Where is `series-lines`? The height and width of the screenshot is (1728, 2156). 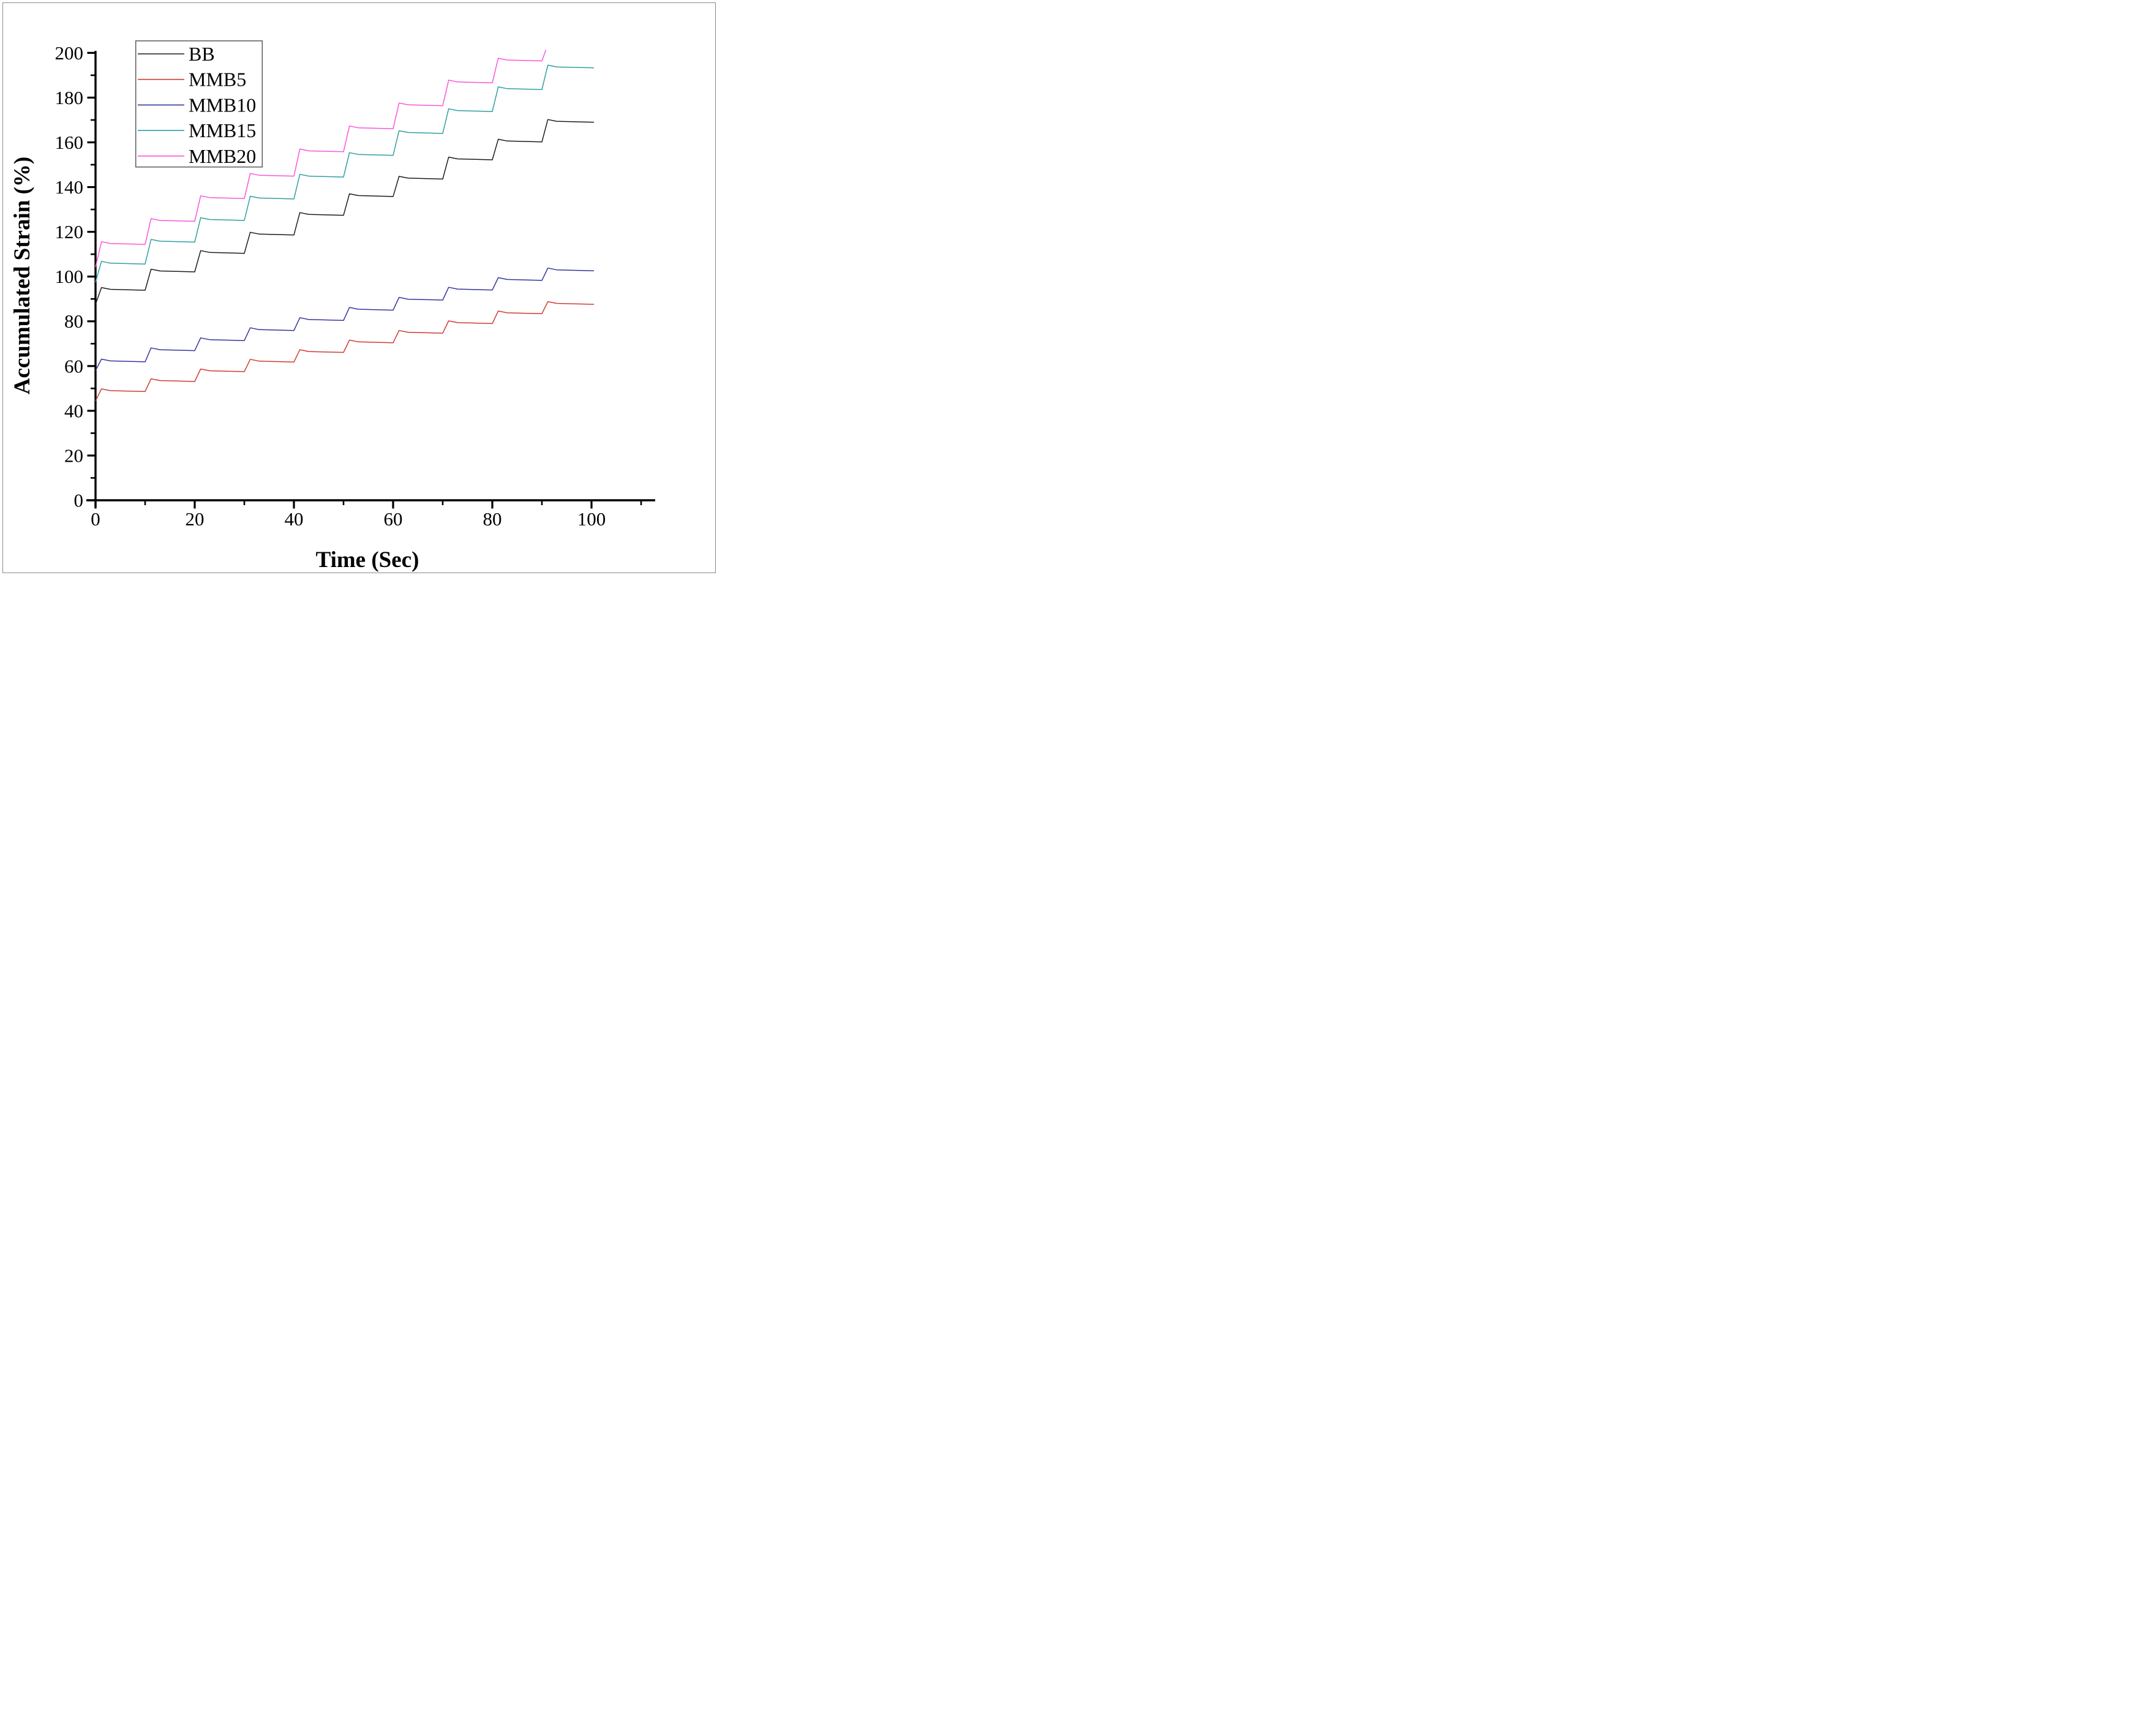 series-lines is located at coordinates (345, 226).